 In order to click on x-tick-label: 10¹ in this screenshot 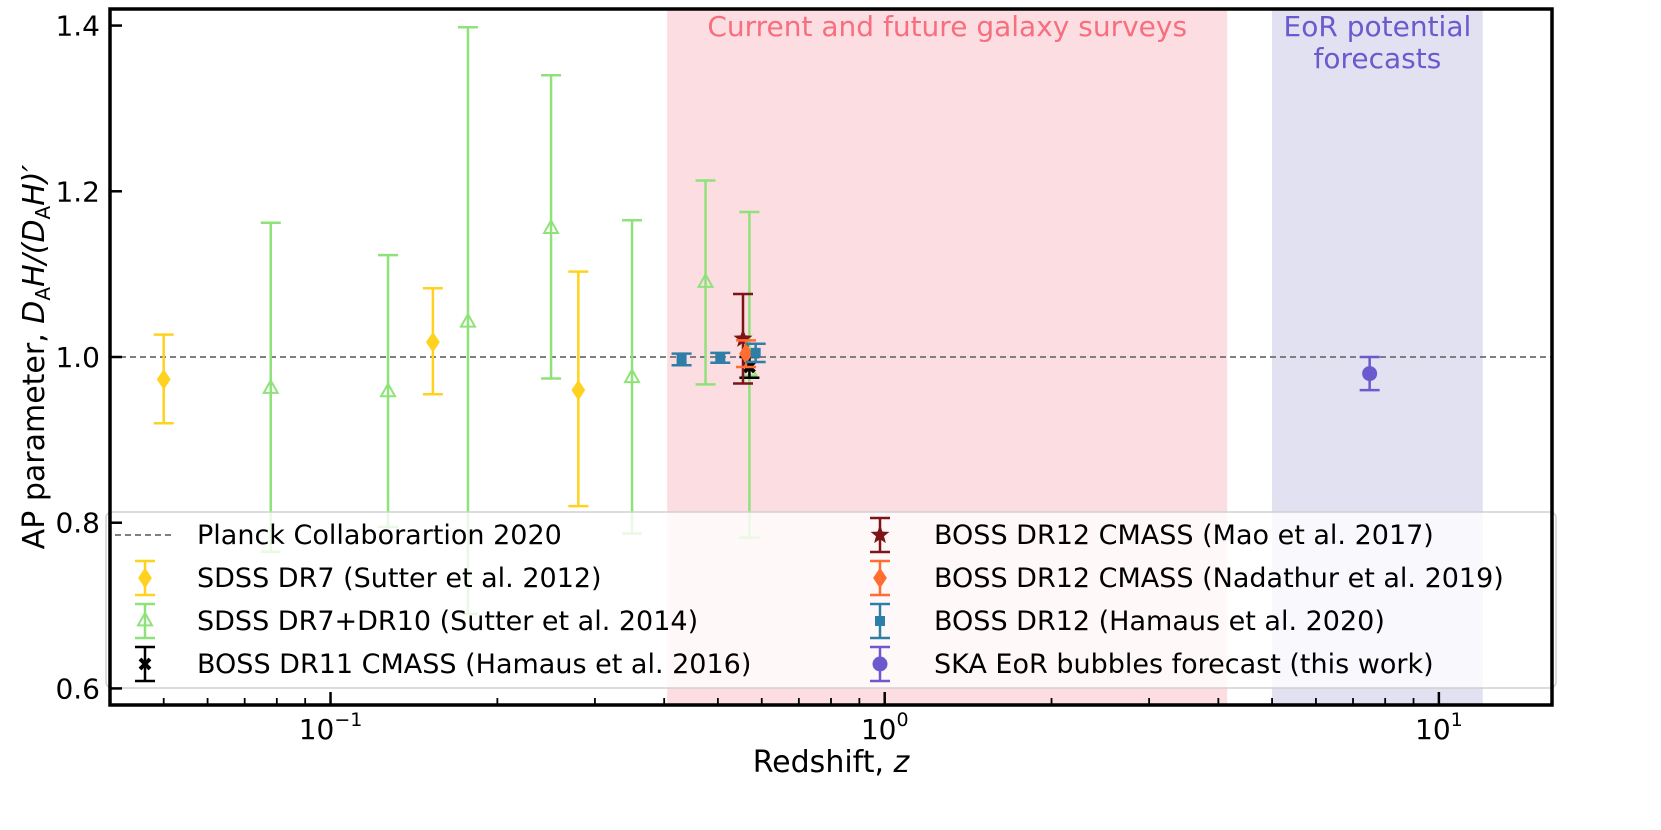, I will do `click(1439, 727)`.